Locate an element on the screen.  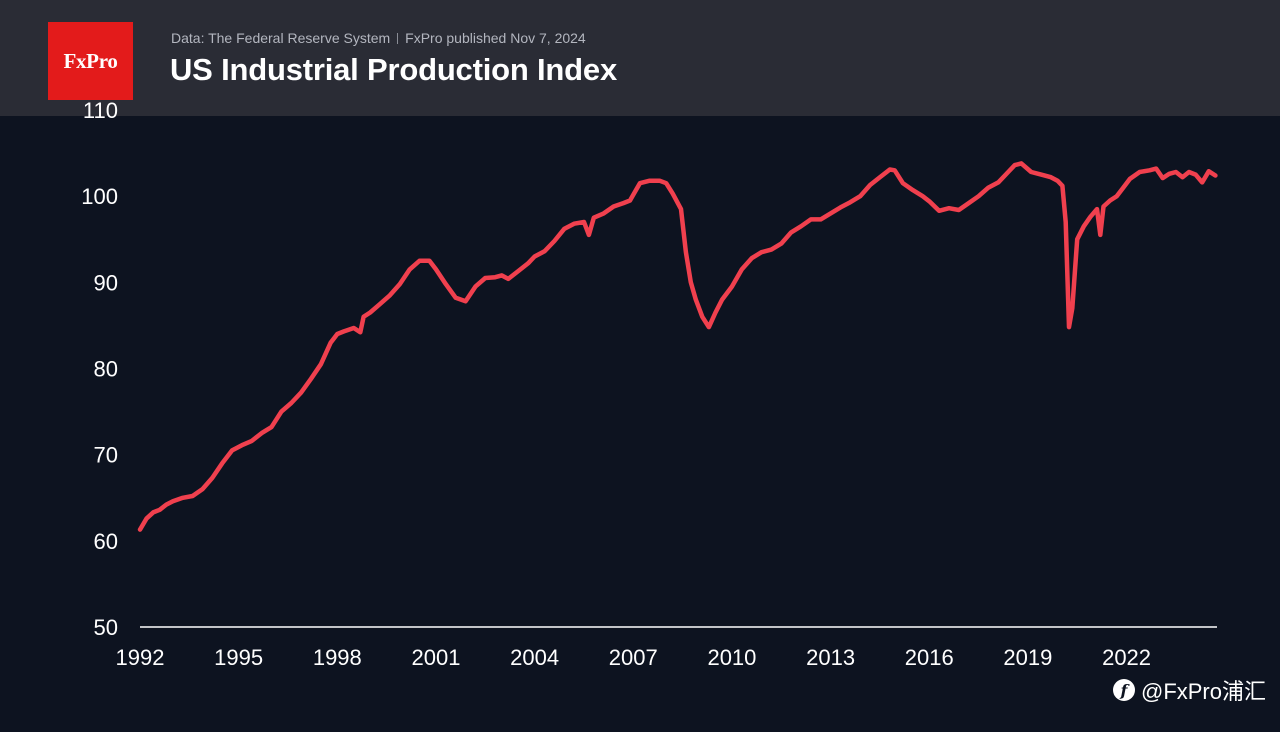
x-tick-label: 1995 is located at coordinates (238, 657).